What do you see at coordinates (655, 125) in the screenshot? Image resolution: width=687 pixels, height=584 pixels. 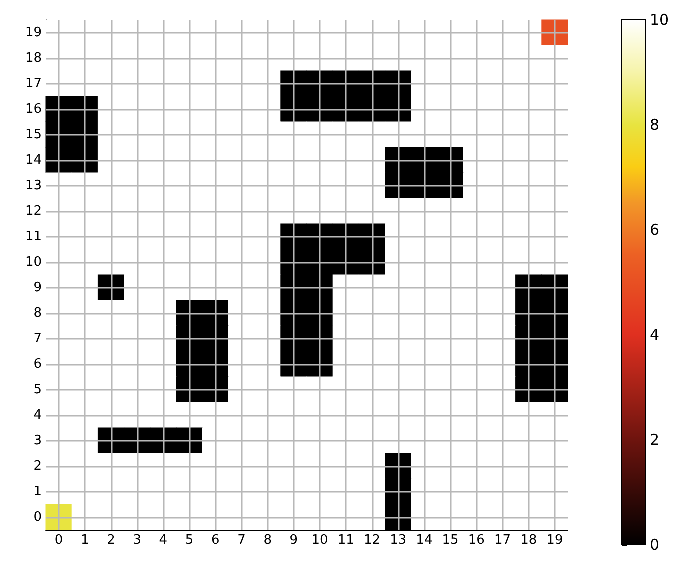 I see `color-bar-label: 8` at bounding box center [655, 125].